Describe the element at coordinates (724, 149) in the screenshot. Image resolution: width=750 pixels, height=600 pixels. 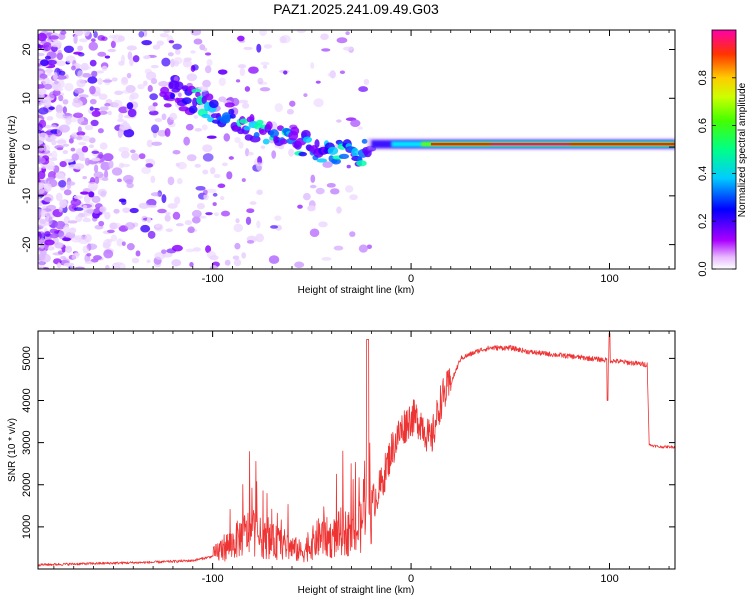
I see `colorbar-gradient` at that location.